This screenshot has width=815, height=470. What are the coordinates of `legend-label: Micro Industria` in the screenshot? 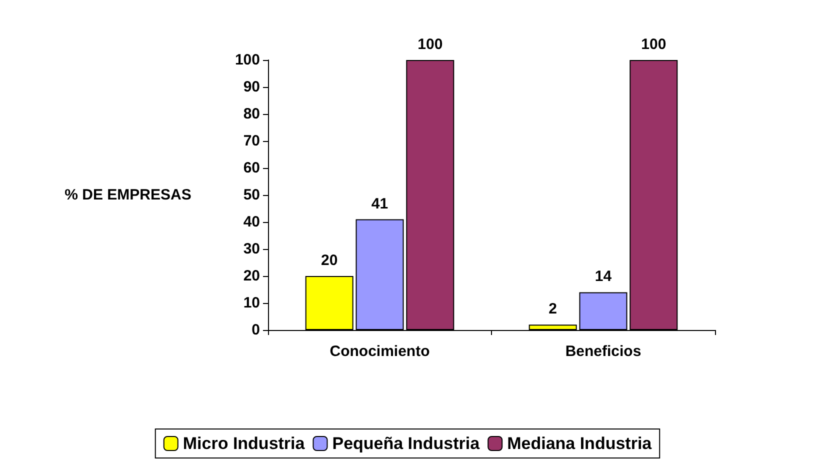 It's located at (244, 443).